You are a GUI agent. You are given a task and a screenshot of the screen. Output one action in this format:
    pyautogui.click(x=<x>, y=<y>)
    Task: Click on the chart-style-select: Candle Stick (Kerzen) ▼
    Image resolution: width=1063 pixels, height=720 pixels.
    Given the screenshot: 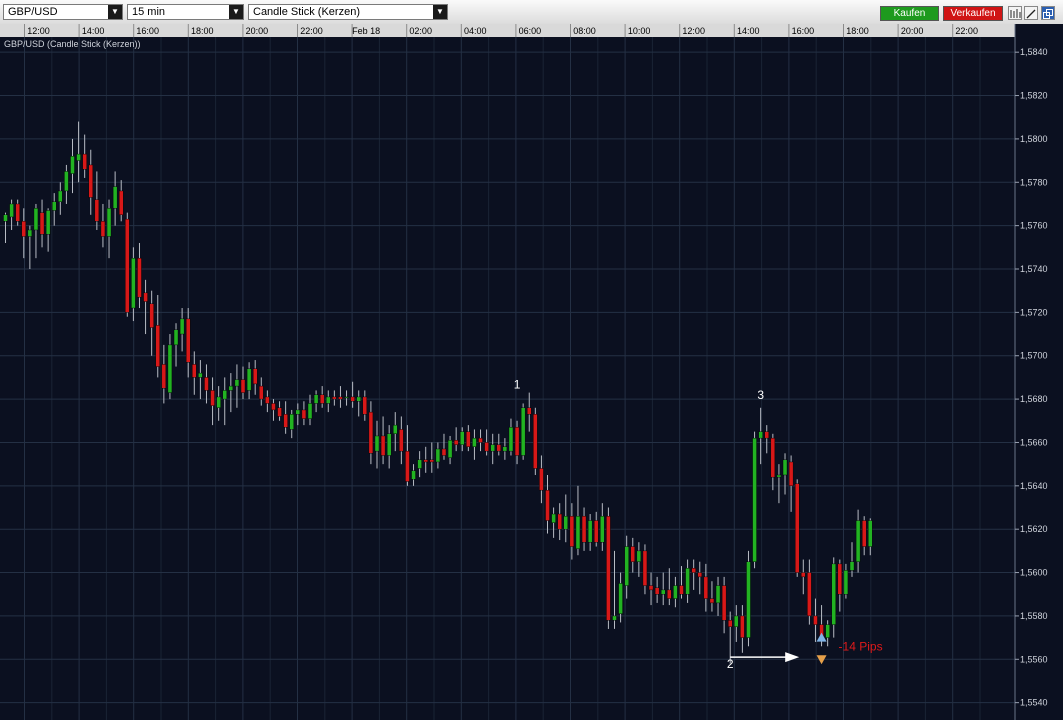 What is the action you would take?
    pyautogui.click(x=348, y=12)
    